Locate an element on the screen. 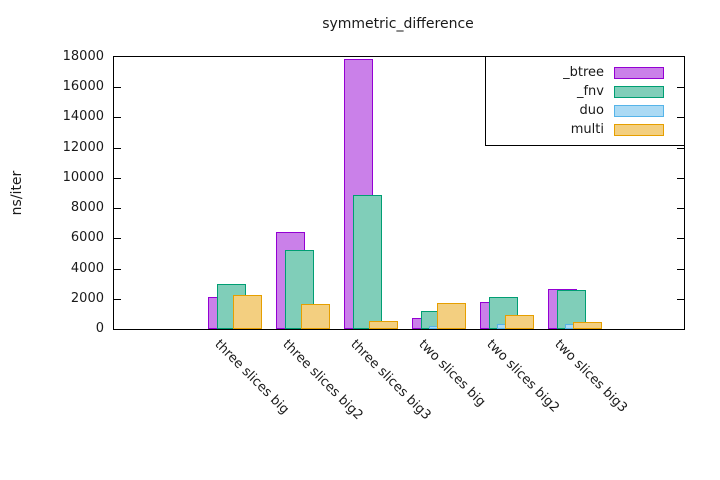 The width and height of the screenshot is (720, 480). x-tick-label: three slices big is located at coordinates (251, 377).